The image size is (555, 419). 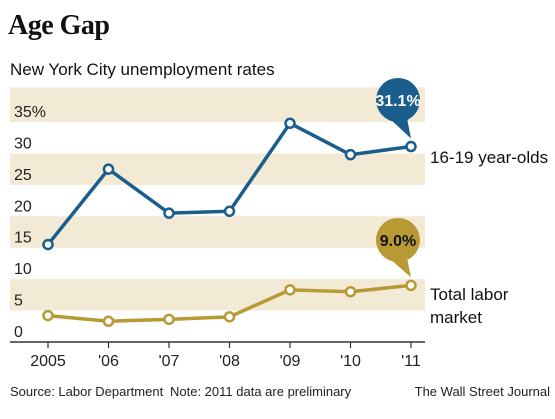 I want to click on chart-title: Age Gap, so click(x=59, y=25).